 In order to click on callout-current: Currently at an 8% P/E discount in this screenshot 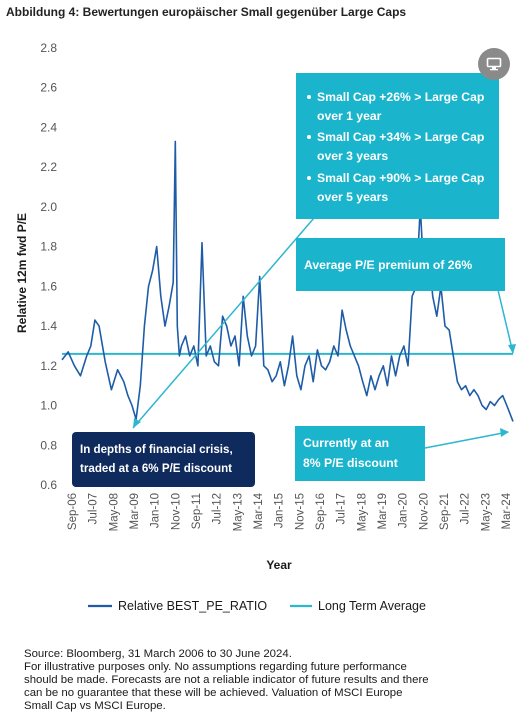, I will do `click(360, 453)`.